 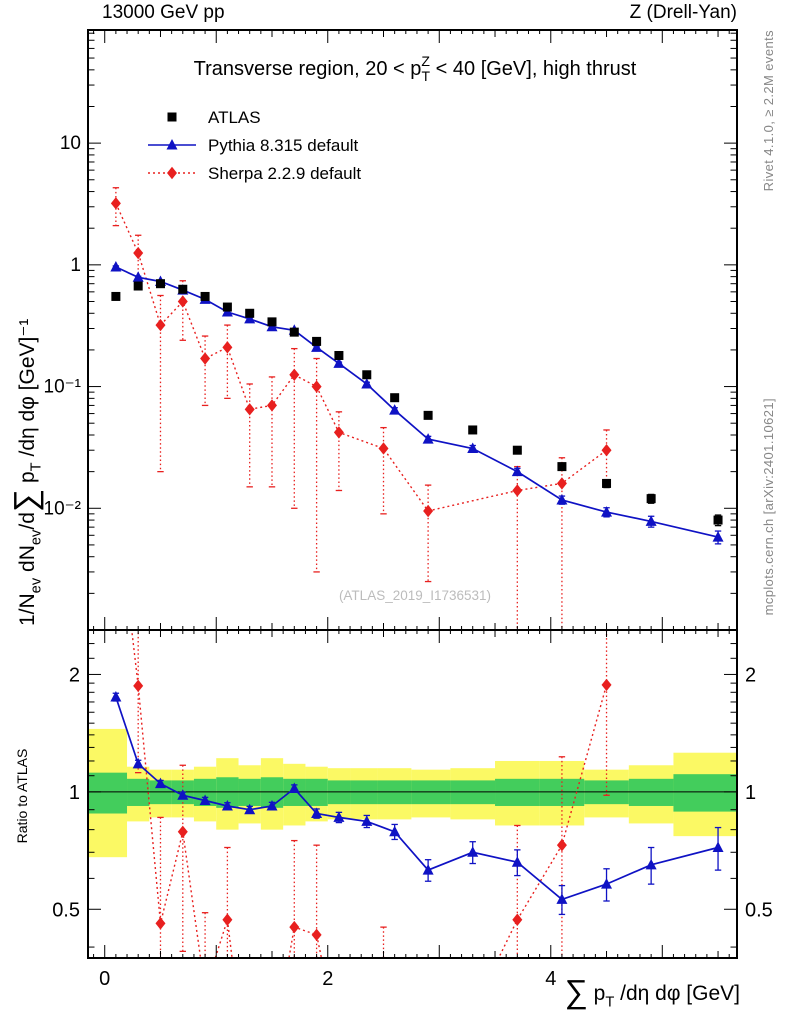 What do you see at coordinates (104, 979) in the screenshot?
I see `svg-text: 0` at bounding box center [104, 979].